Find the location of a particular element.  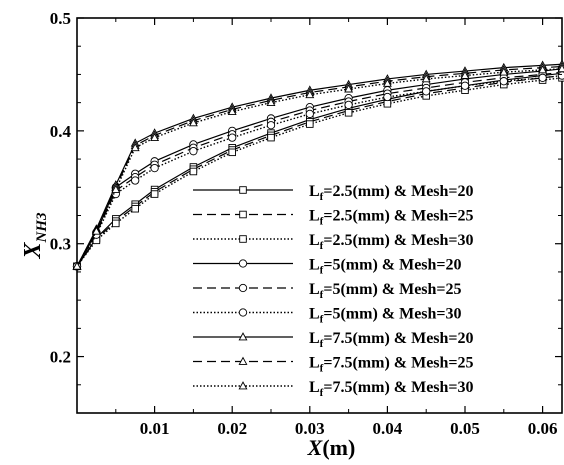

legend-label: Lf=2.5(mm) & Mesh=25 is located at coordinates (391, 218).